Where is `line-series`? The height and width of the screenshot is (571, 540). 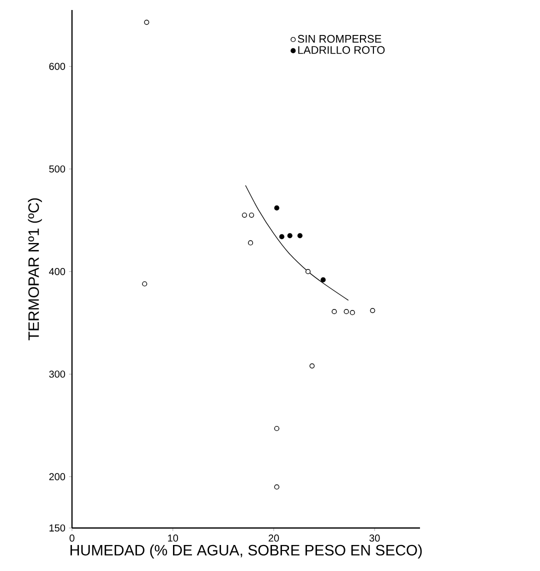 line-series is located at coordinates (297, 243).